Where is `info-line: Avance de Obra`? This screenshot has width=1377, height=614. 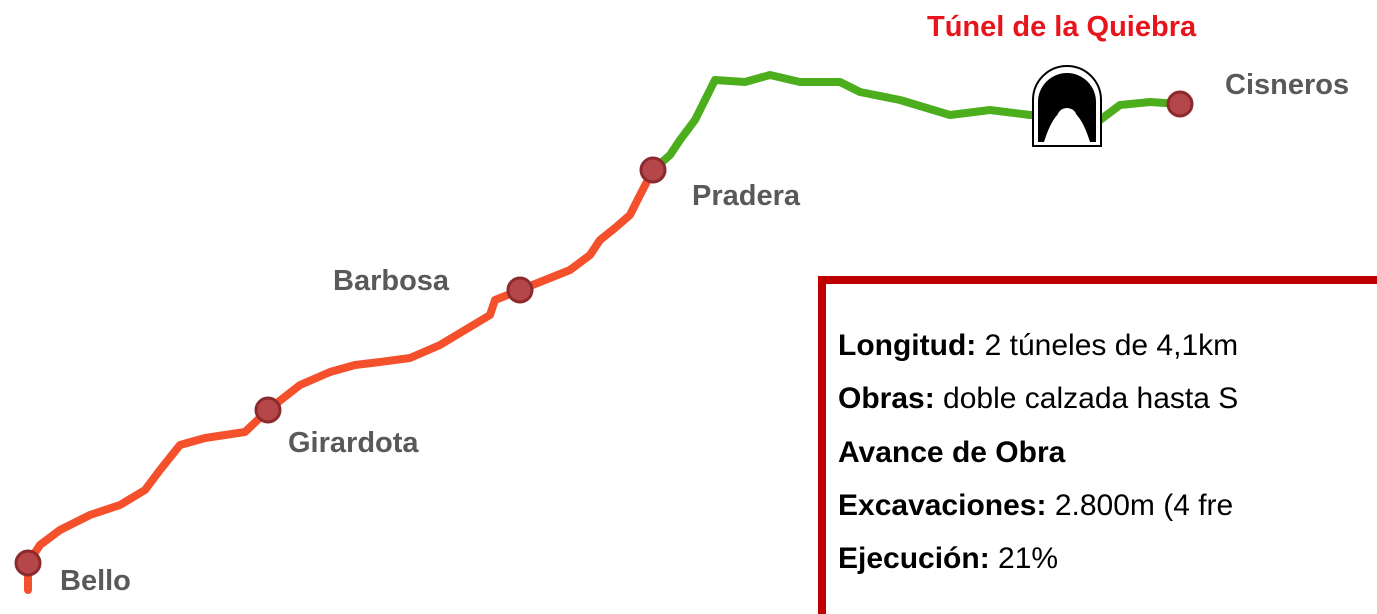 info-line: Avance de Obra is located at coordinates (951, 453).